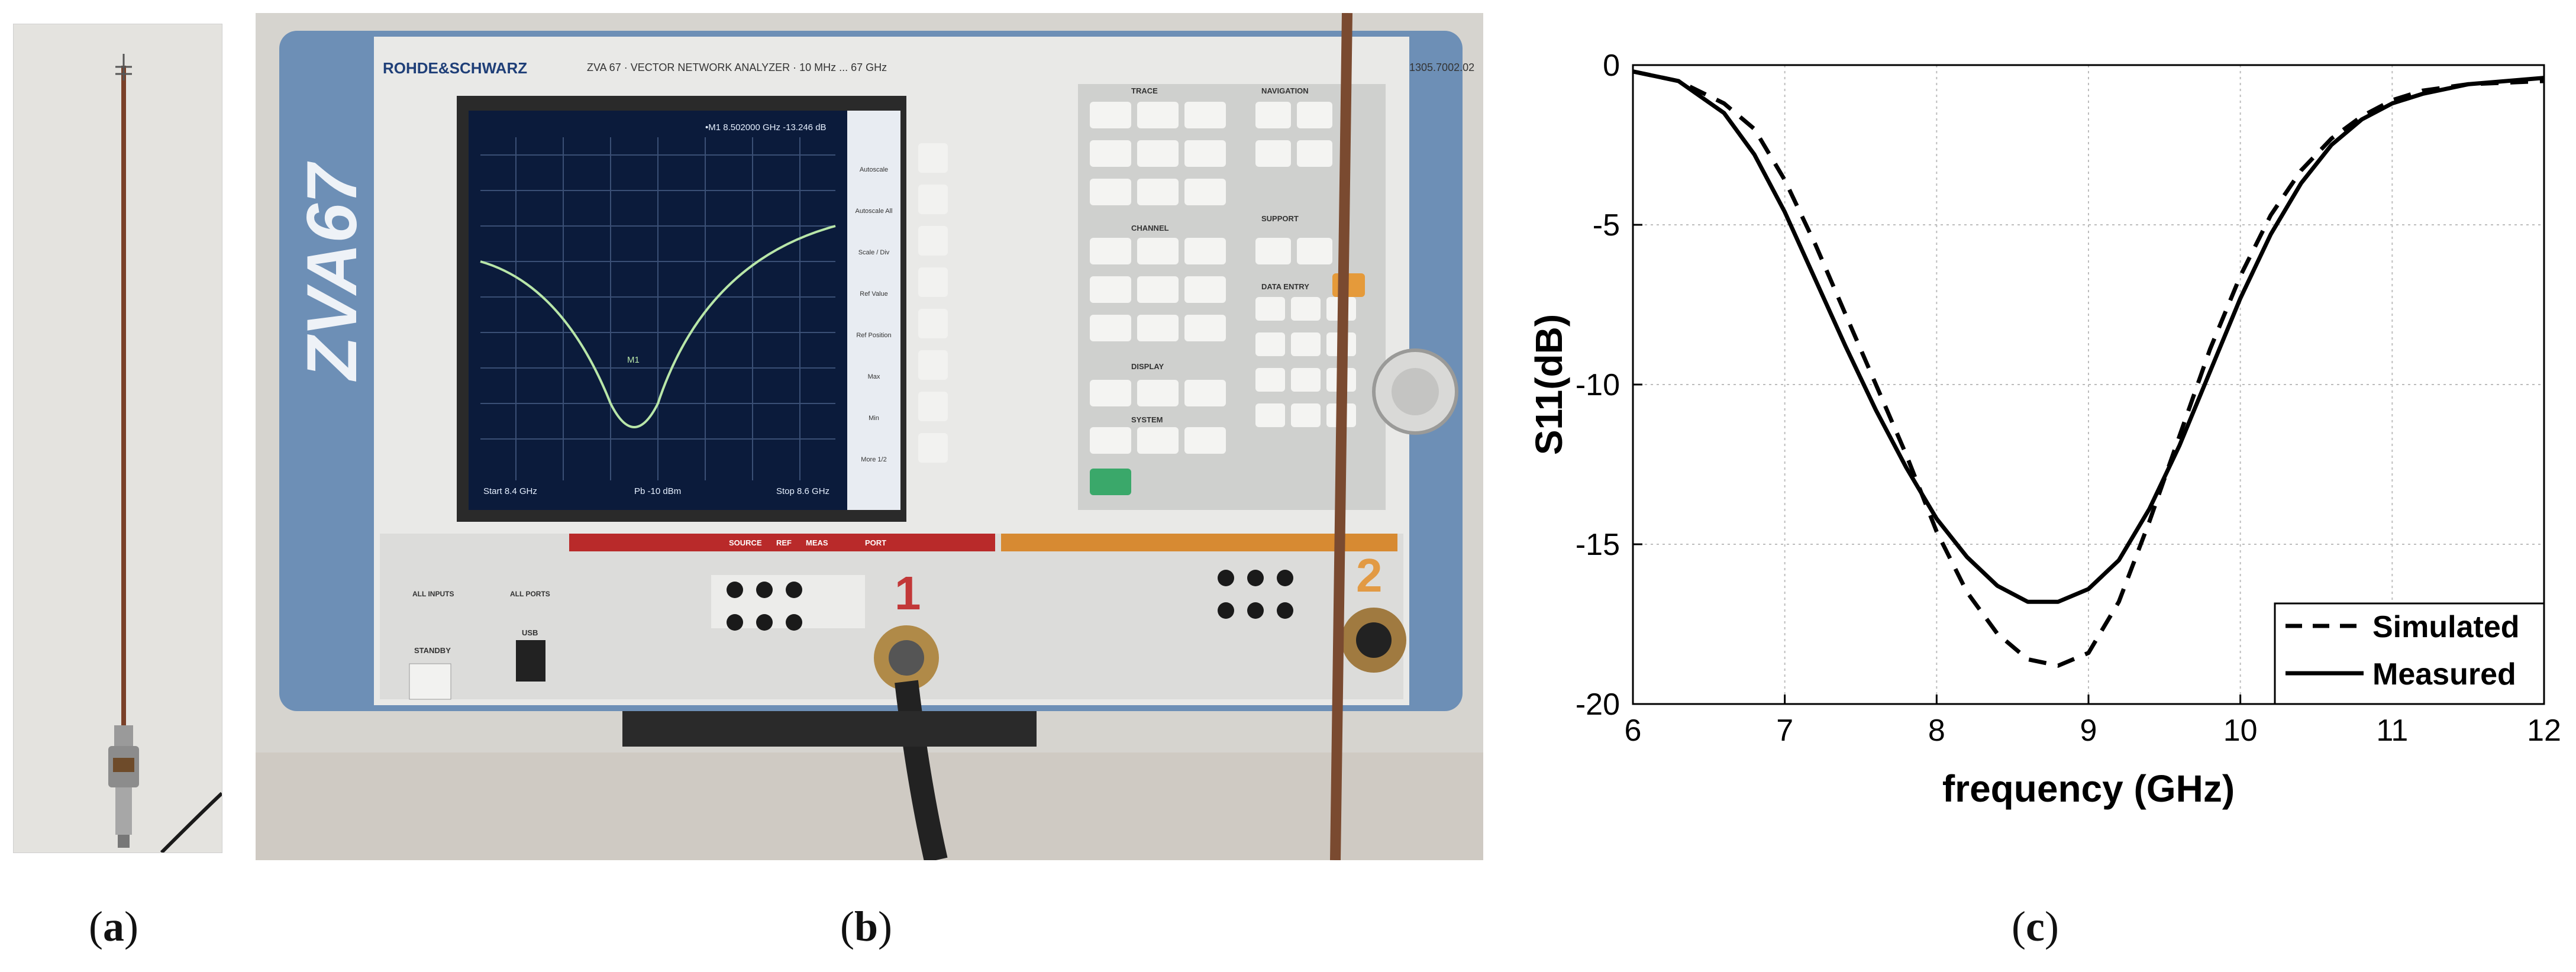 This screenshot has height=972, width=2576. Describe the element at coordinates (2444, 674) in the screenshot. I see `legend-label-measured: Measured` at that location.